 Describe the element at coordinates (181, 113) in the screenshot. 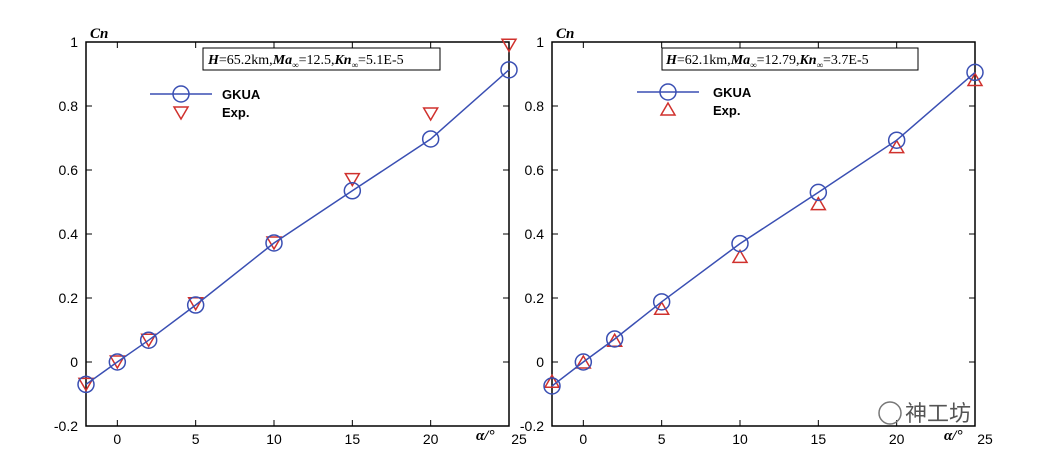

I see `legend-exp-marker-left` at that location.